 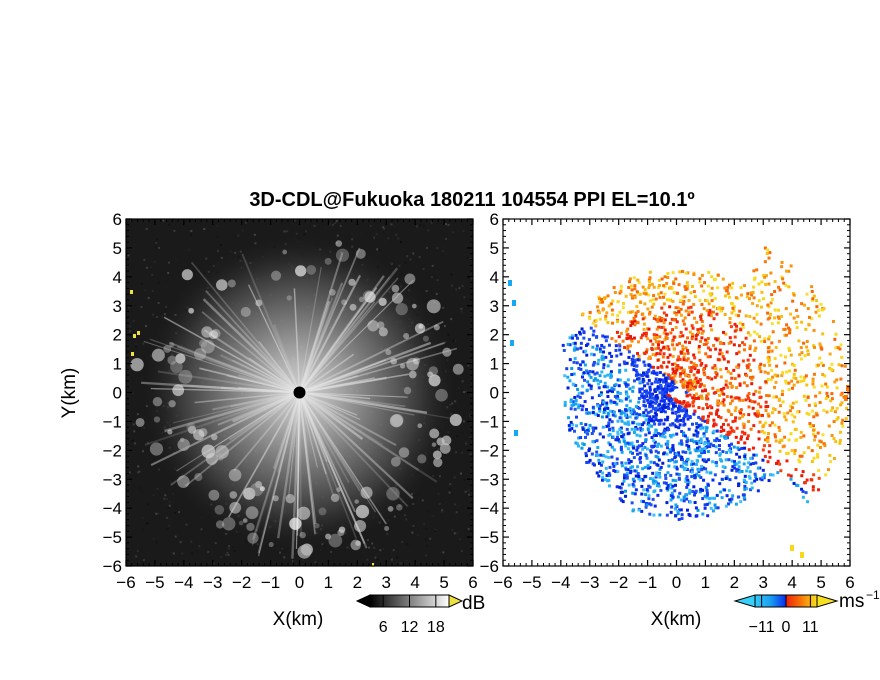 What do you see at coordinates (363, 601) in the screenshot?
I see `snr-colorbar-low-arrow` at bounding box center [363, 601].